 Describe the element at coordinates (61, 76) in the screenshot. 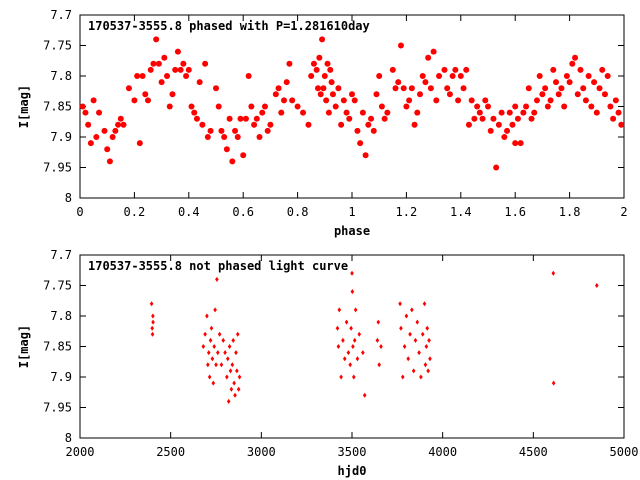

I see `y-tick-label: 7.8` at that location.